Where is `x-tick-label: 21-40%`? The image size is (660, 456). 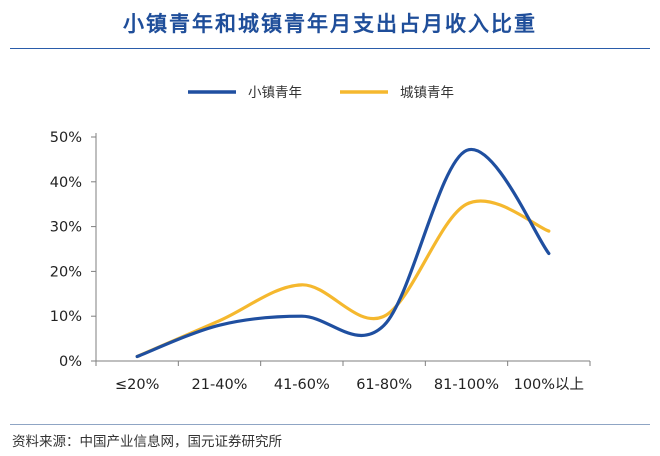 x-tick-label: 21-40% is located at coordinates (220, 385).